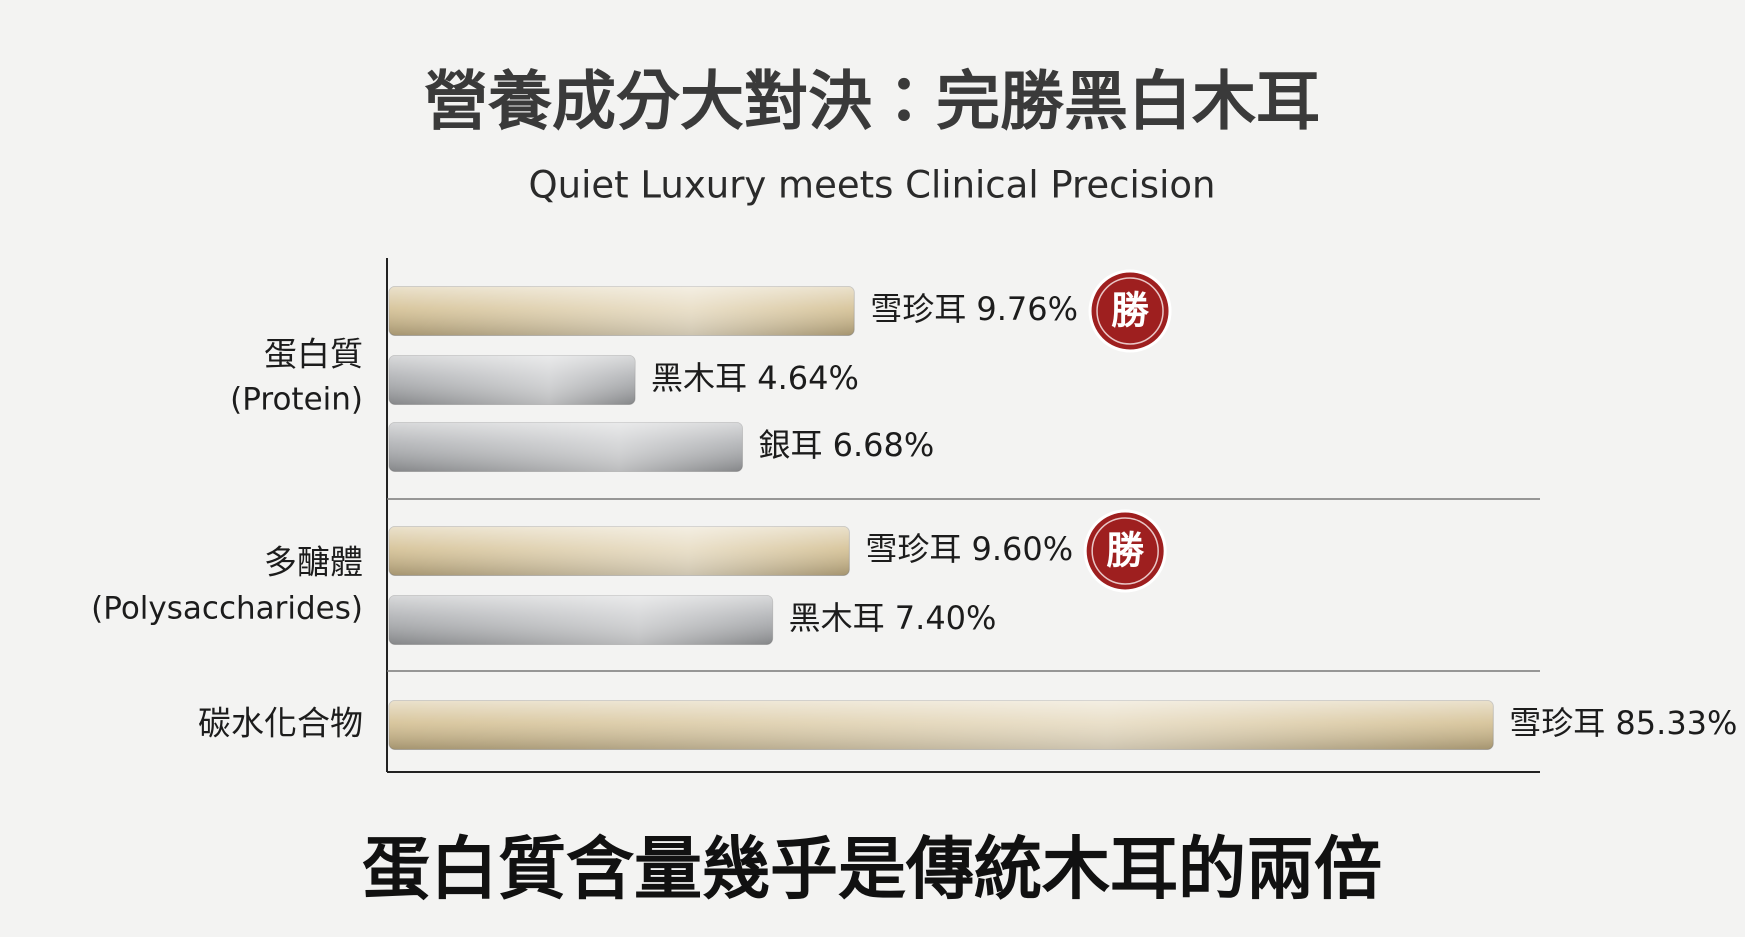 This screenshot has height=937, width=1745. I want to click on category-label: 蛋白質, so click(313, 354).